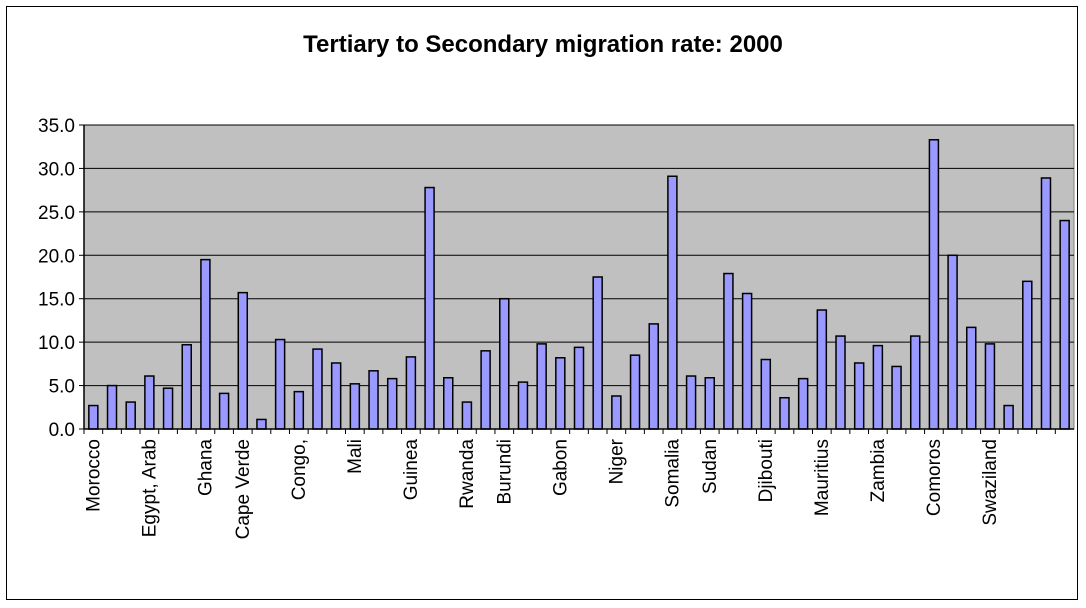 Image resolution: width=1086 pixels, height=608 pixels. I want to click on x-tick-label: Djibouti, so click(766, 470).